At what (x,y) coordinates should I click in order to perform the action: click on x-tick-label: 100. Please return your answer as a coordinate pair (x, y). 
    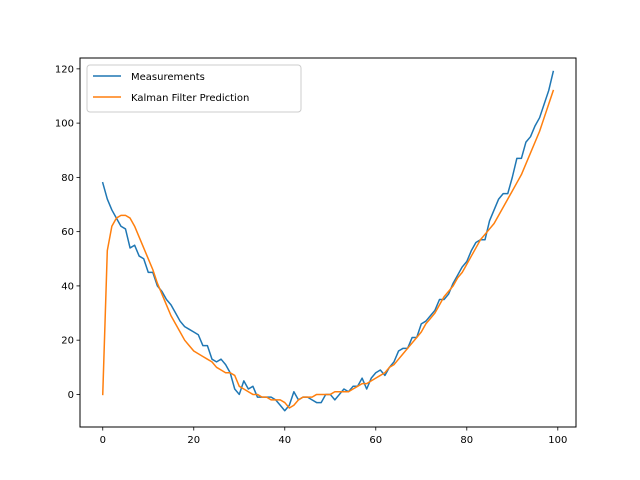
    Looking at the image, I should click on (557, 440).